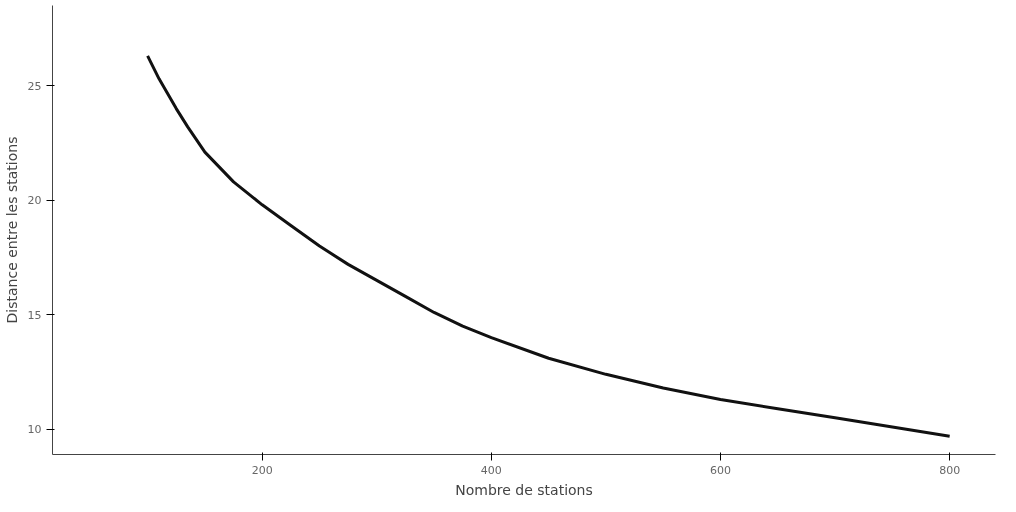 Image resolution: width=1016 pixels, height=512 pixels. What do you see at coordinates (262, 470) in the screenshot?
I see `x-tick-label: 200` at bounding box center [262, 470].